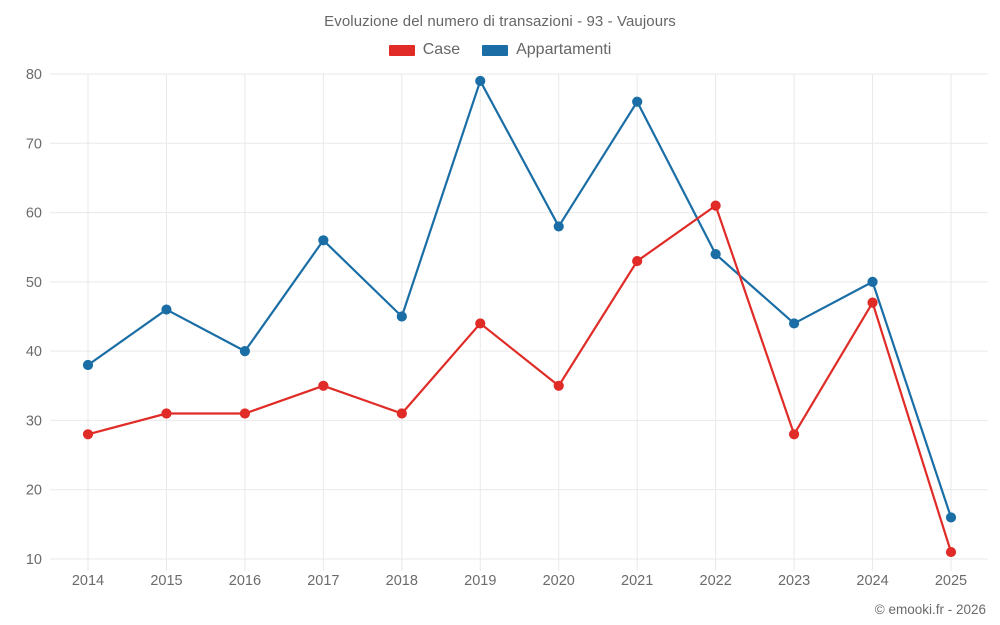 This screenshot has height=625, width=1000. What do you see at coordinates (34, 491) in the screenshot?
I see `y-axis-tick-label: 20` at bounding box center [34, 491].